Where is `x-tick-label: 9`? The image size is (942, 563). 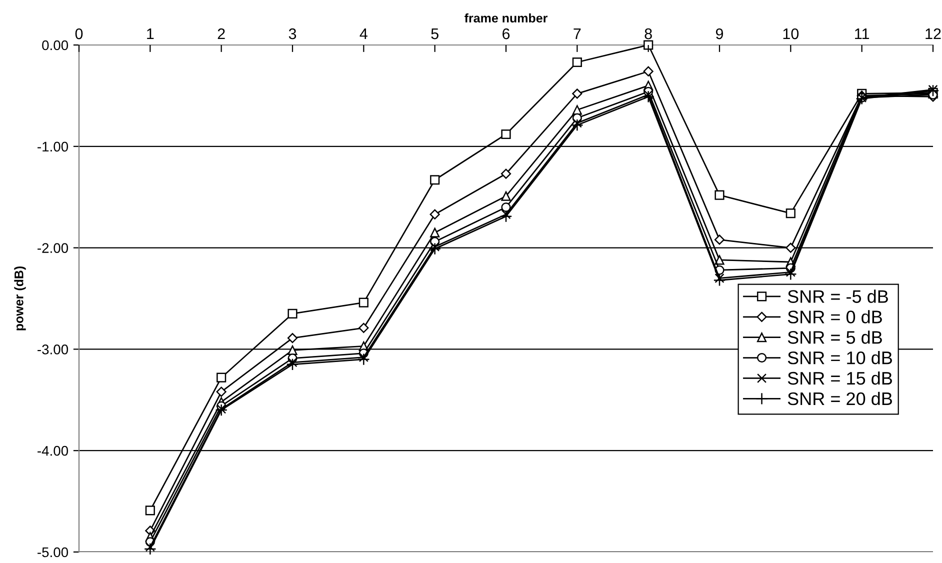
x-tick-label: 9 is located at coordinates (720, 34).